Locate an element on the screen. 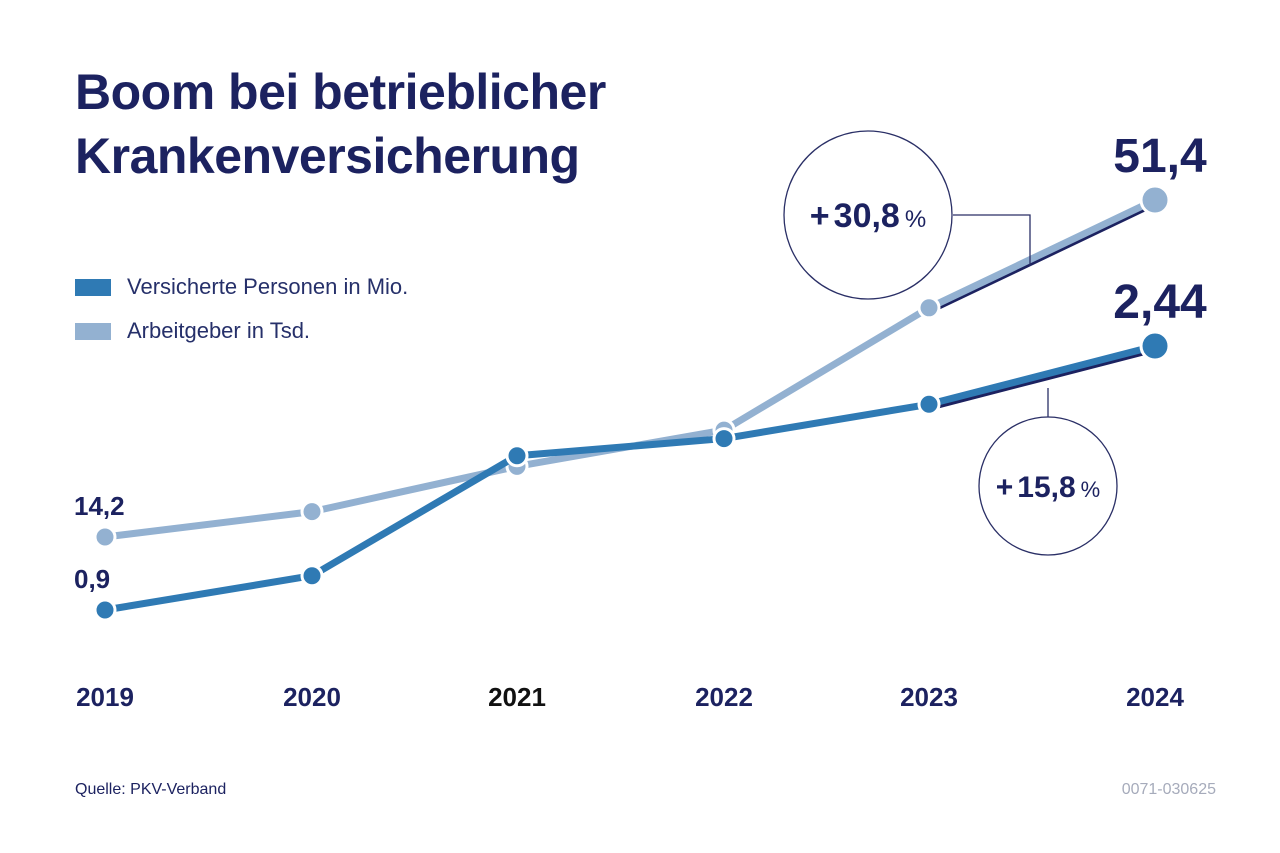 This screenshot has height=853, width=1280. segment-versicherte-2019-2020 is located at coordinates (208, 593).